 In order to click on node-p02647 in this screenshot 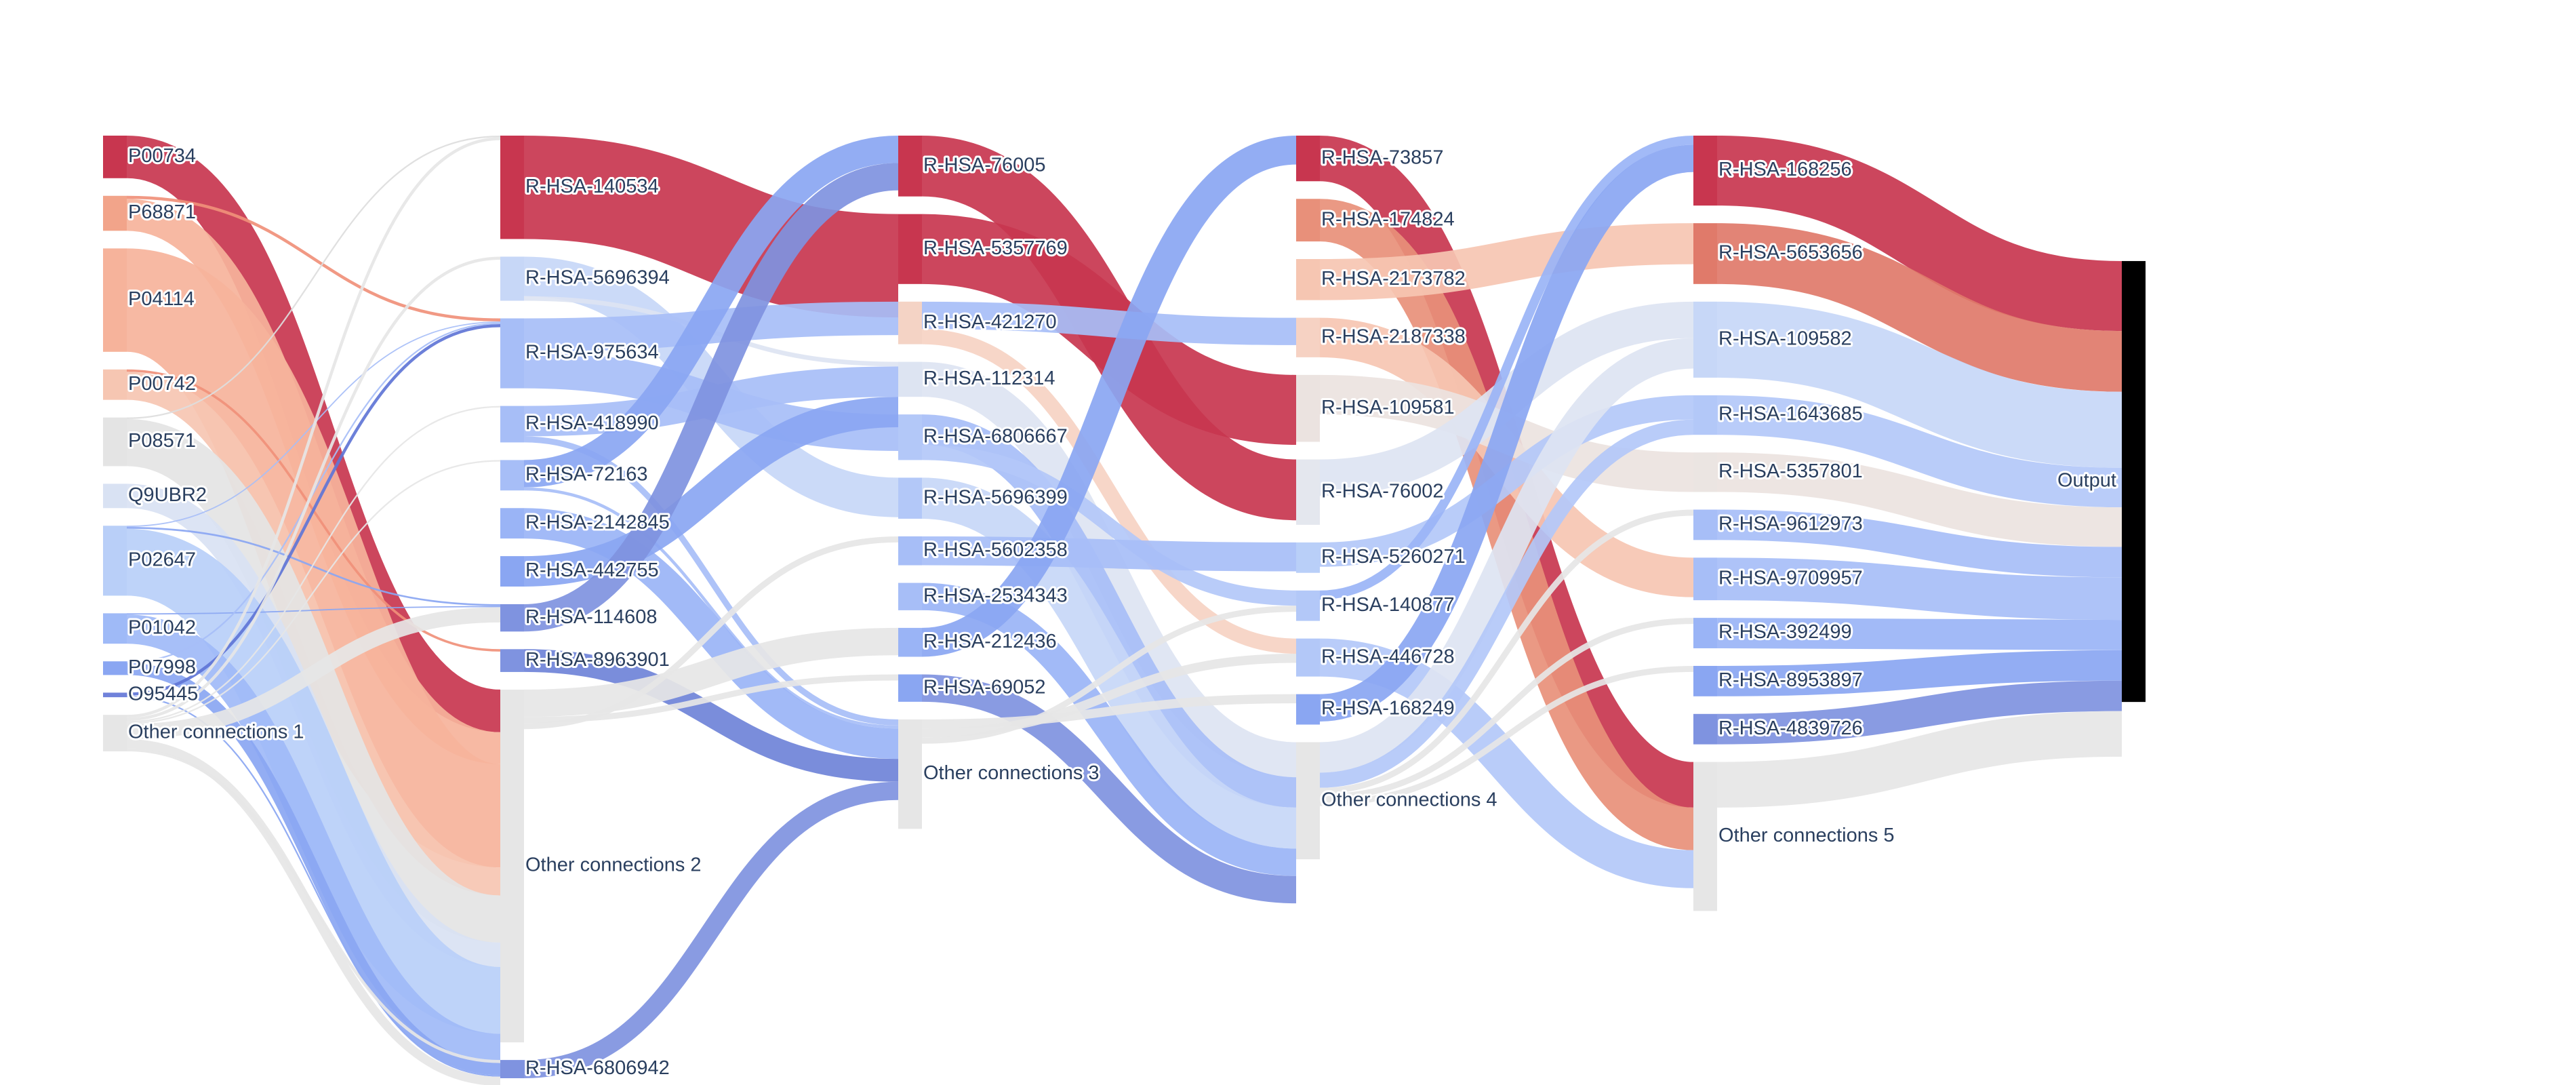, I will do `click(115, 561)`.